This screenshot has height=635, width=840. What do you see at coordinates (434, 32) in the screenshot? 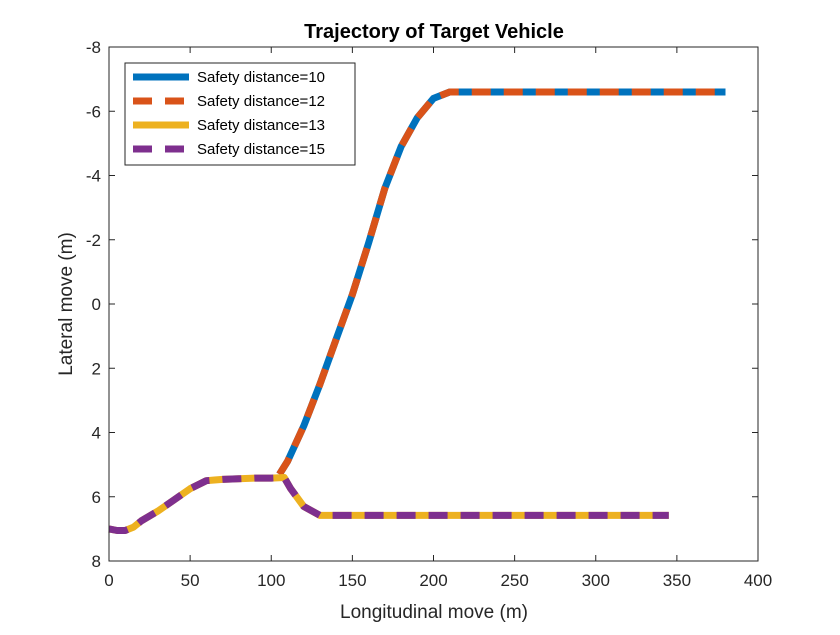
I see `chart-title: Trajectory of Target Vehicle` at bounding box center [434, 32].